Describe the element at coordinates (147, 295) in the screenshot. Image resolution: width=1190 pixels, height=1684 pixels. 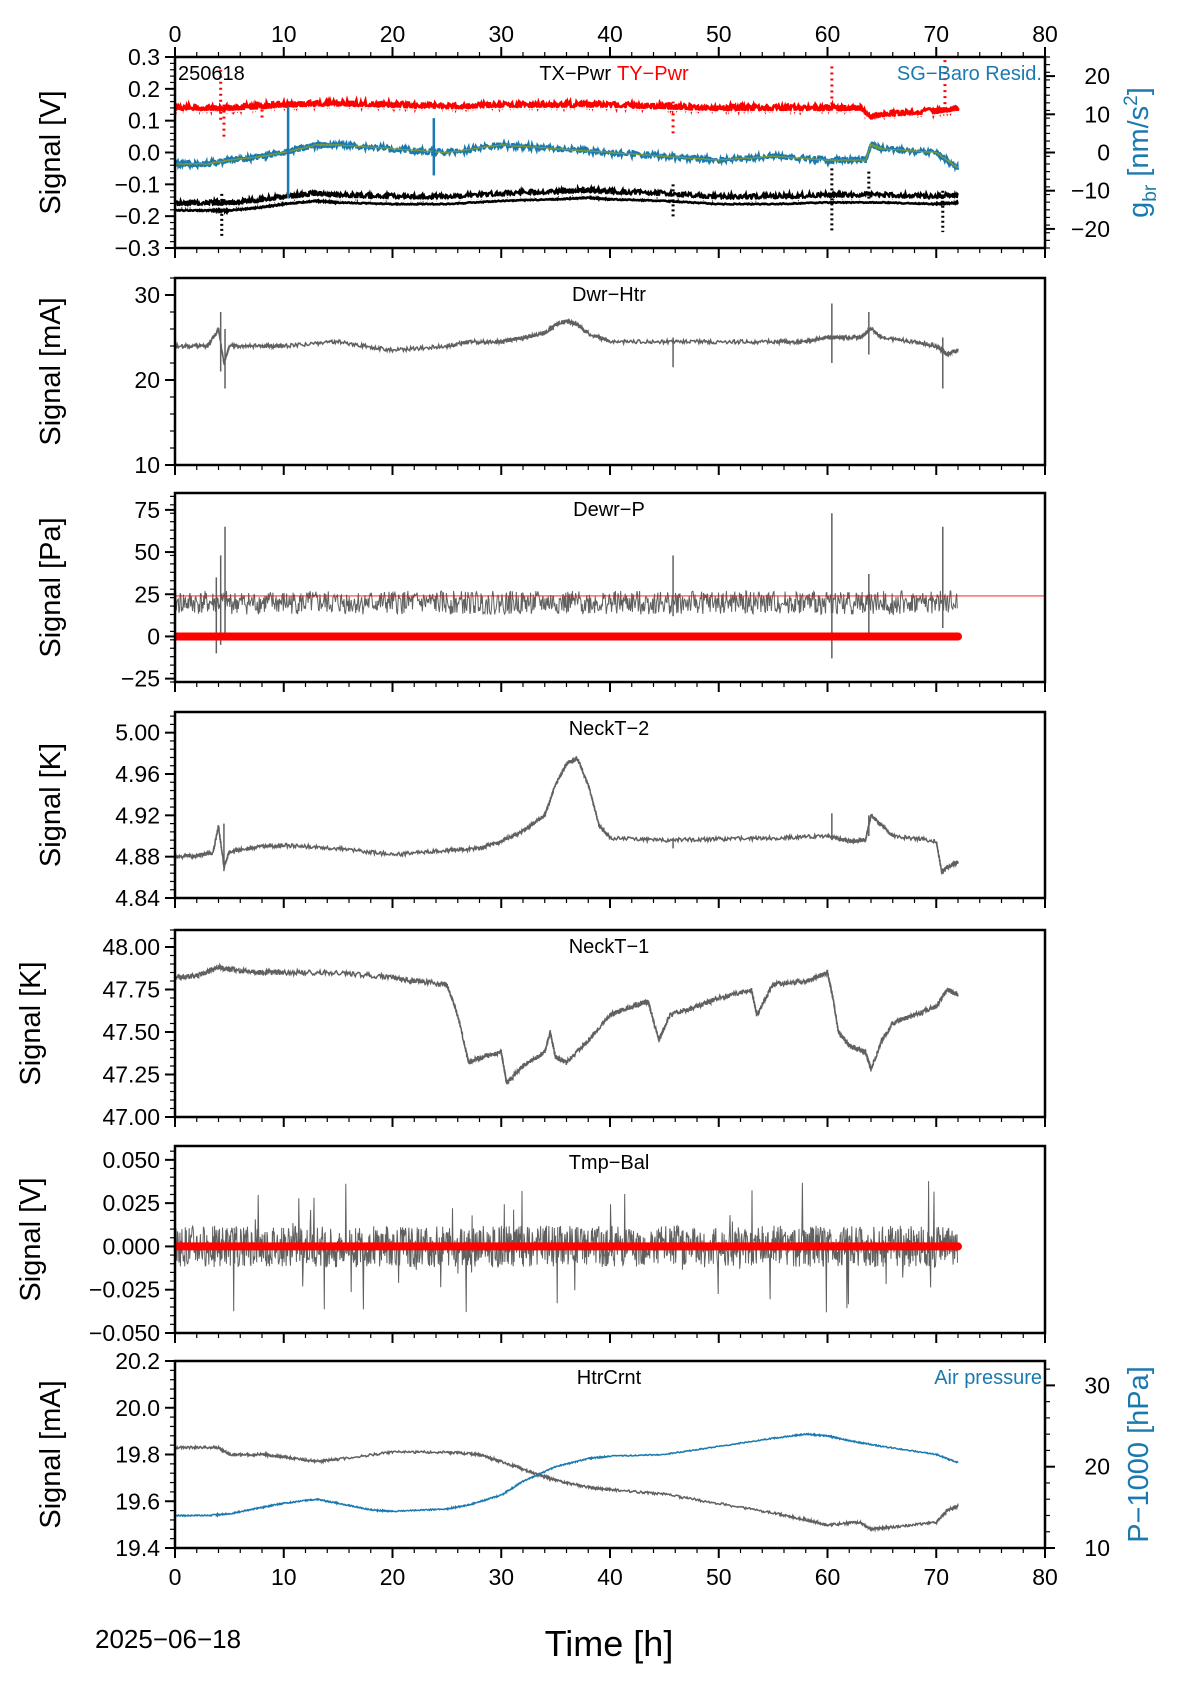
I see `y-tick-label: 30` at that location.